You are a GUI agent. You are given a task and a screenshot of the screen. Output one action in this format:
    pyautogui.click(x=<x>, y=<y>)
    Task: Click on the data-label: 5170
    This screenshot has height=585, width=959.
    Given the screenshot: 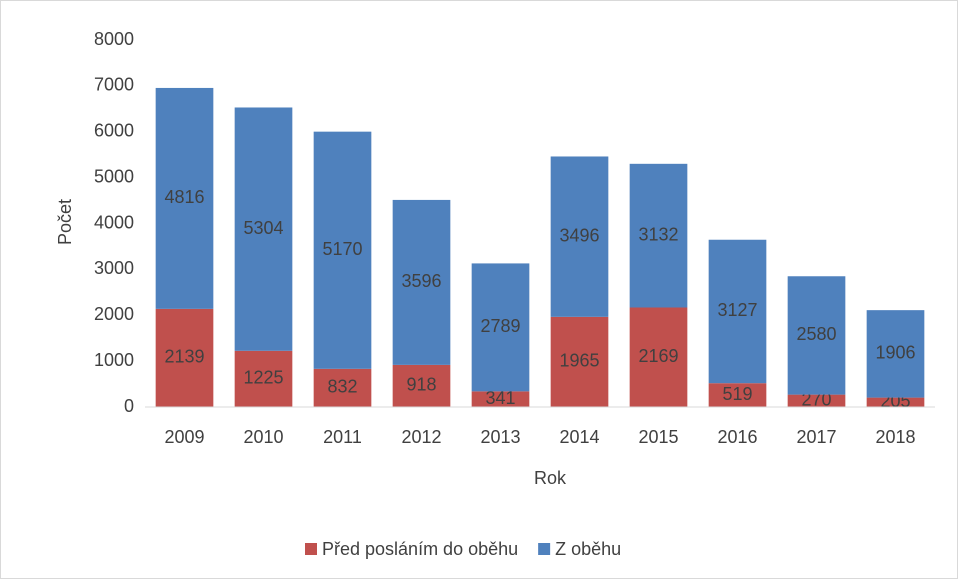 What is the action you would take?
    pyautogui.click(x=342, y=249)
    